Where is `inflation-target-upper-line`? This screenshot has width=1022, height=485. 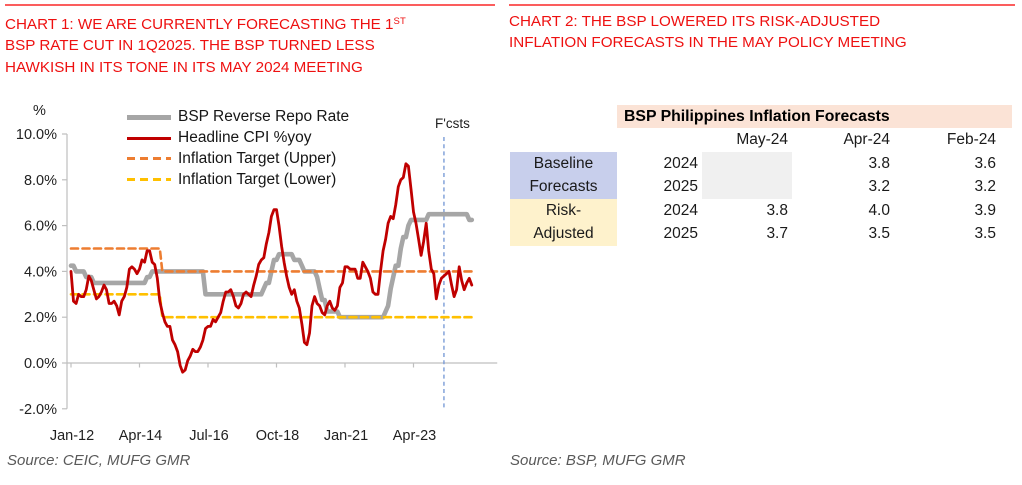 inflation-target-upper-line is located at coordinates (271, 260).